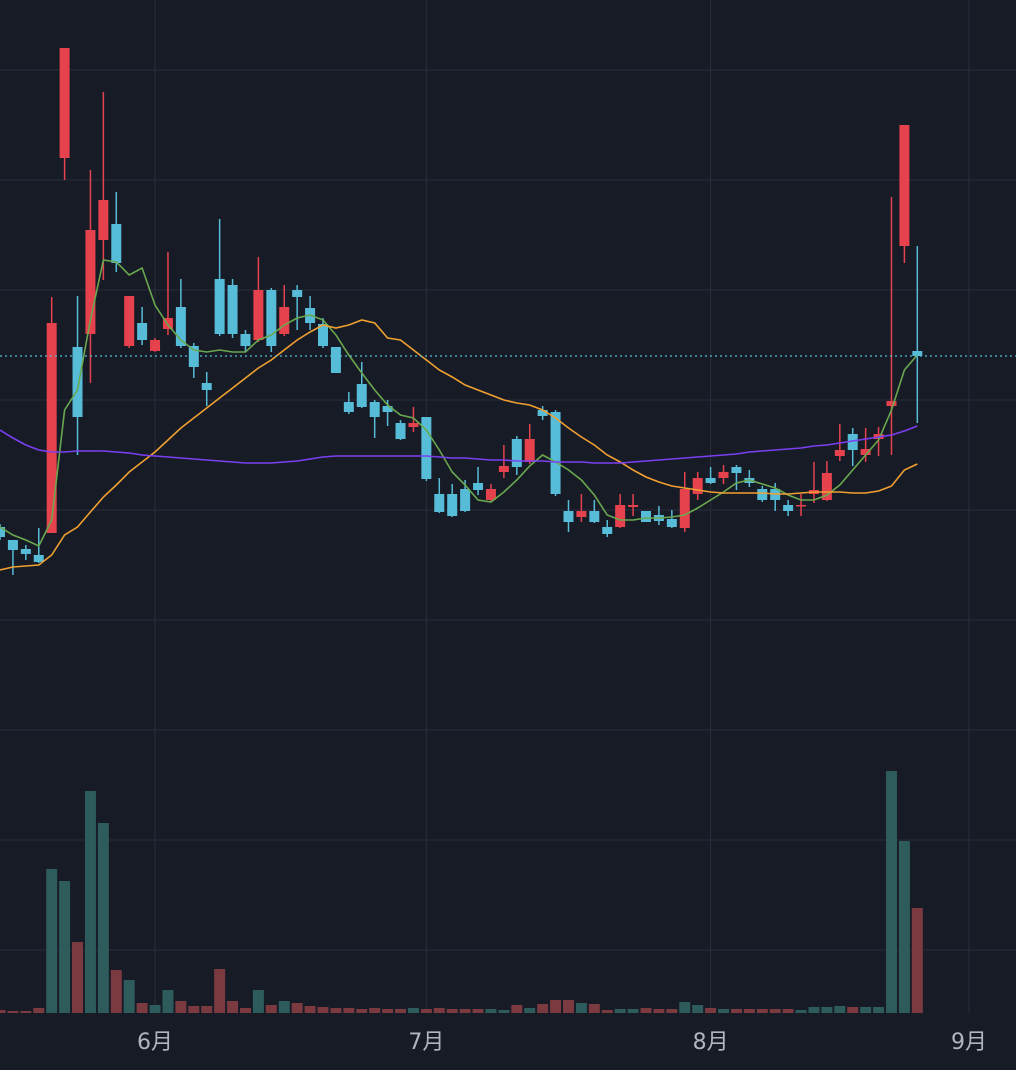  I want to click on x-tick-label: 6月, so click(155, 1042).